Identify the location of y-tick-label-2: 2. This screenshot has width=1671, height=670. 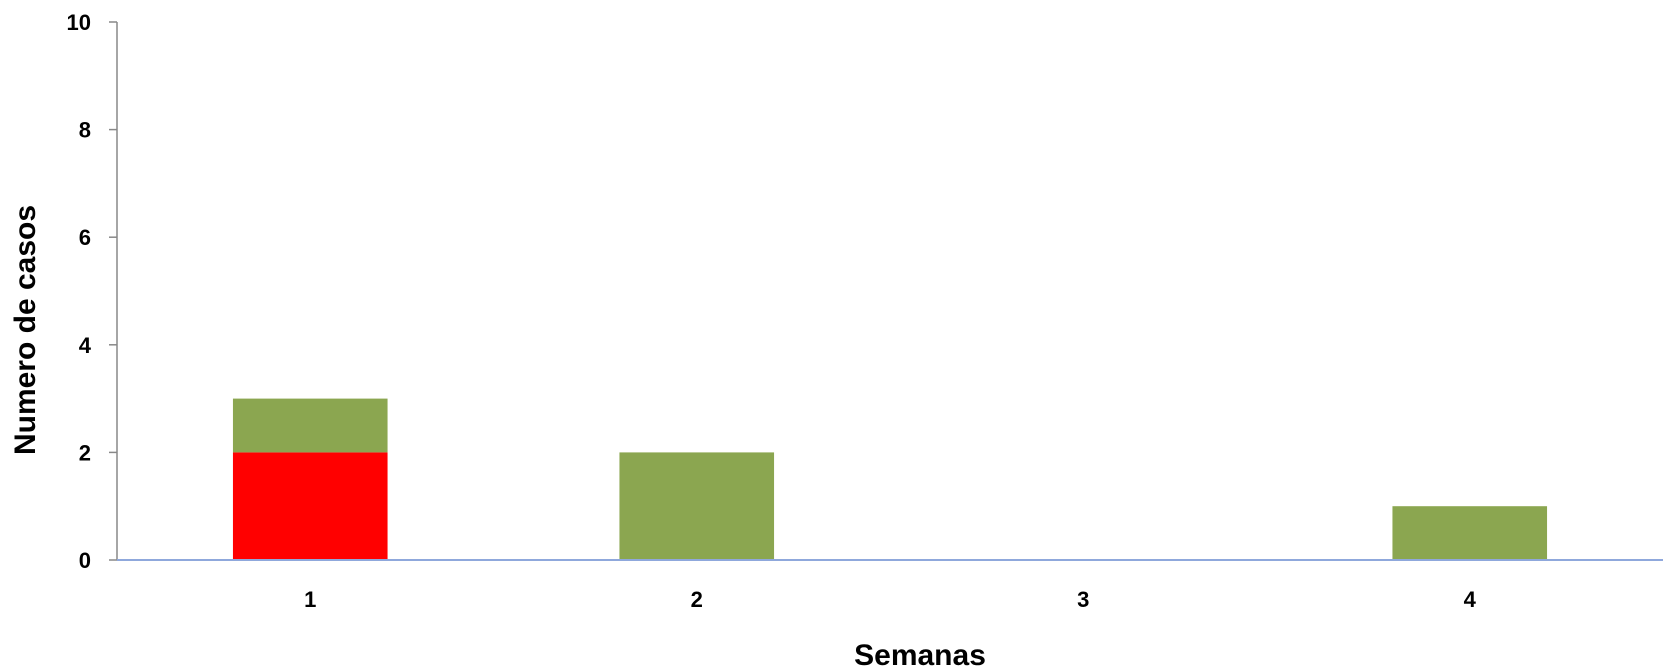
(85, 452).